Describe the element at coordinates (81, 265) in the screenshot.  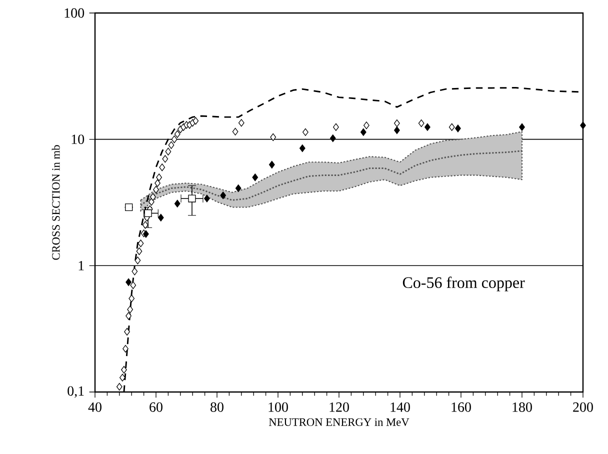
I see `y-tick-label: 1` at that location.